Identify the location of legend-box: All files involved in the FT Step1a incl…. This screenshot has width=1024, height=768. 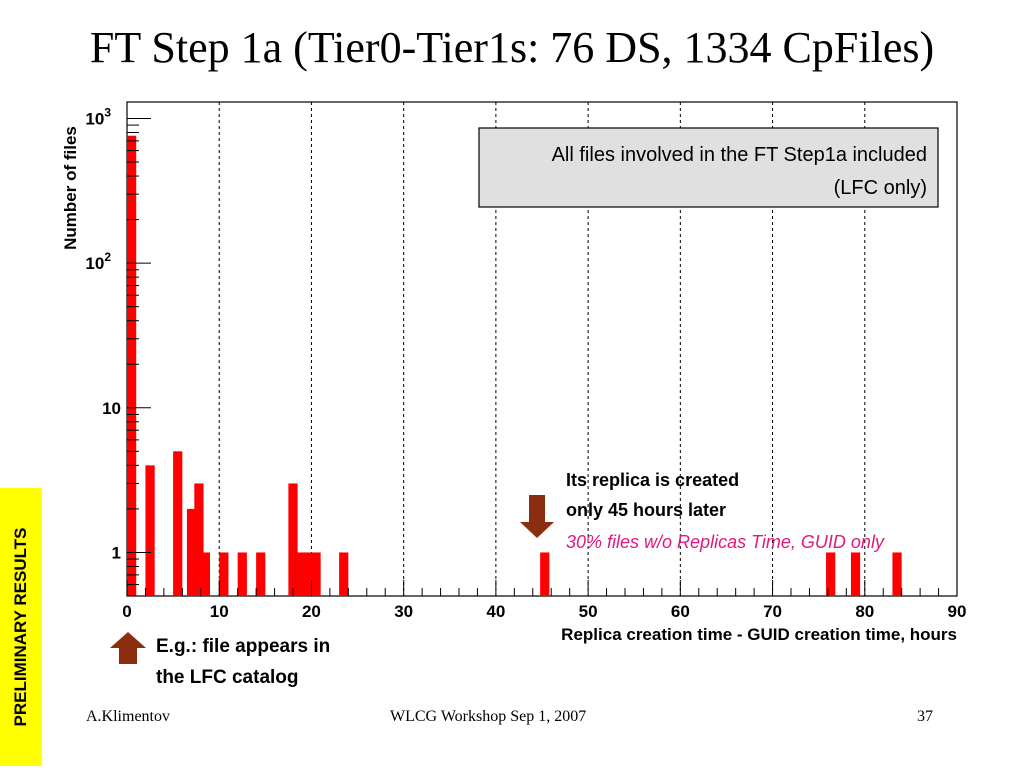
(708, 167).